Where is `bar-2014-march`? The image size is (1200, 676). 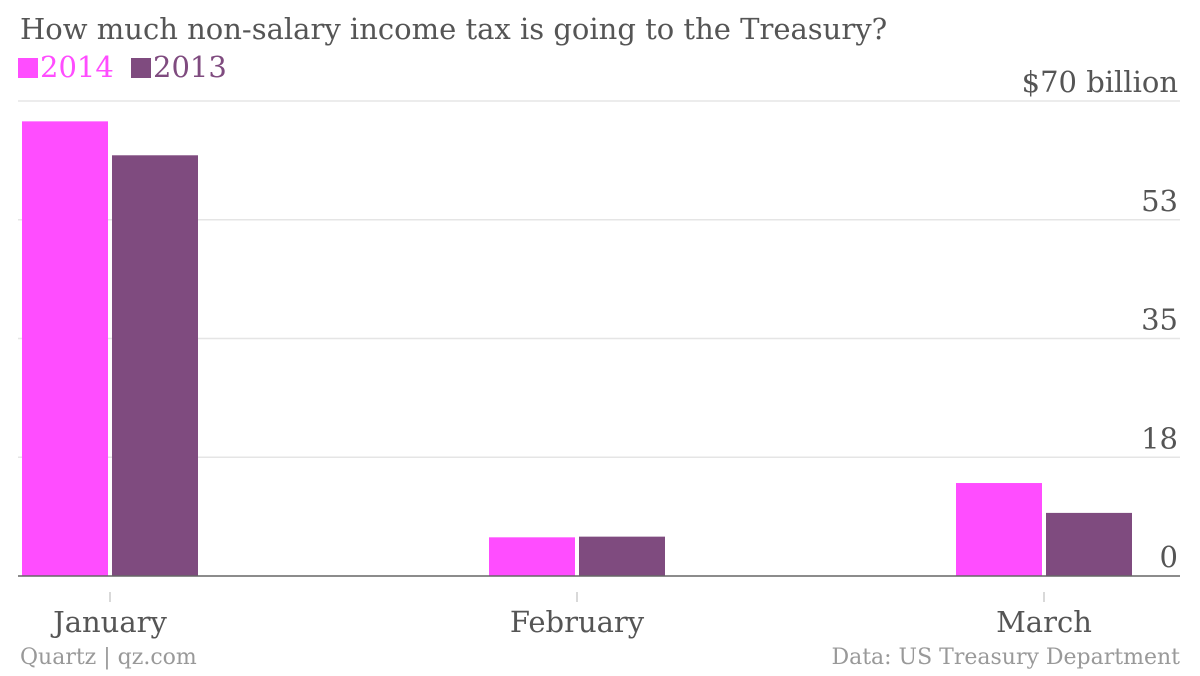 bar-2014-march is located at coordinates (999, 529).